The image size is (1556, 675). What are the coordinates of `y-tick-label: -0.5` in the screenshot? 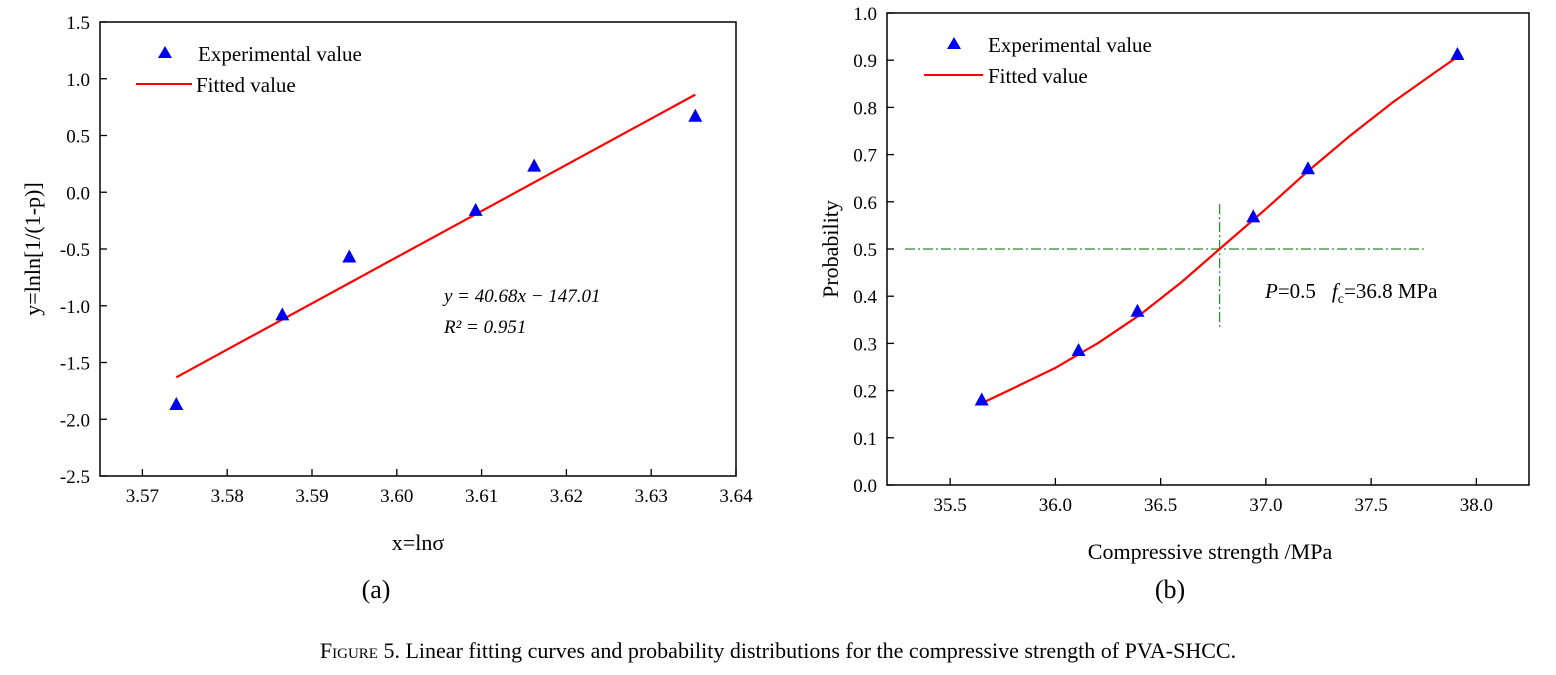 It's located at (75, 250).